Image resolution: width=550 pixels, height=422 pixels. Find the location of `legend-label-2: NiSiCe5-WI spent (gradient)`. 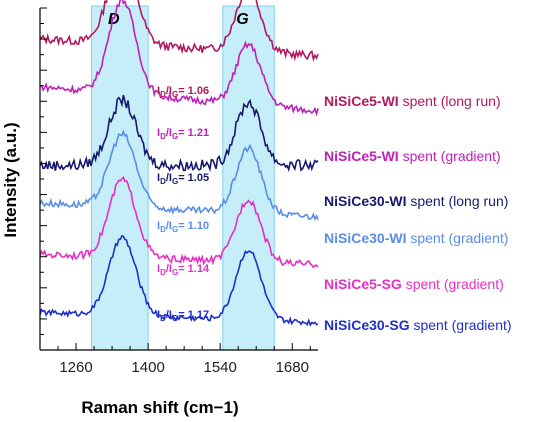

legend-label-2: NiSiCe5-WI spent (gradient) is located at coordinates (412, 156).